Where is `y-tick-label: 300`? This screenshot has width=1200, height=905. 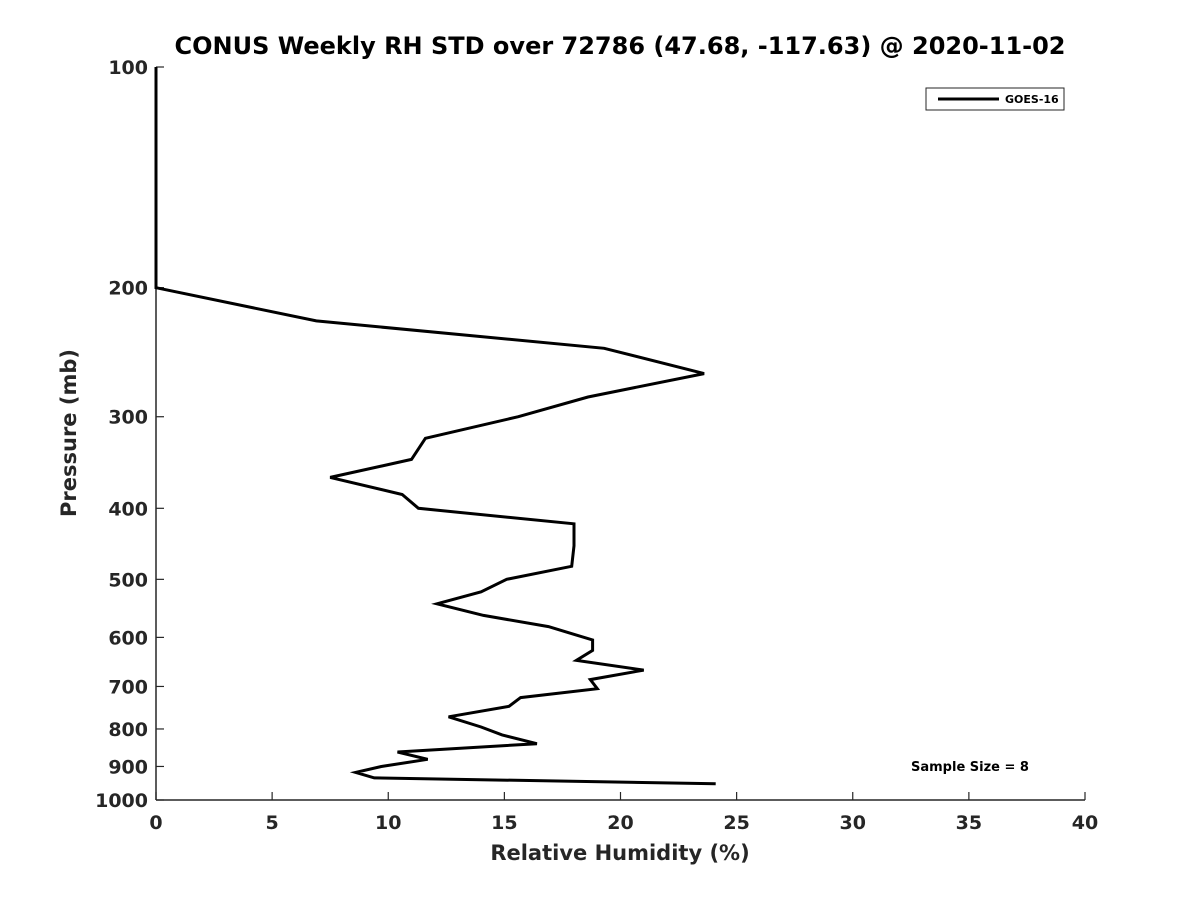 y-tick-label: 300 is located at coordinates (128, 418).